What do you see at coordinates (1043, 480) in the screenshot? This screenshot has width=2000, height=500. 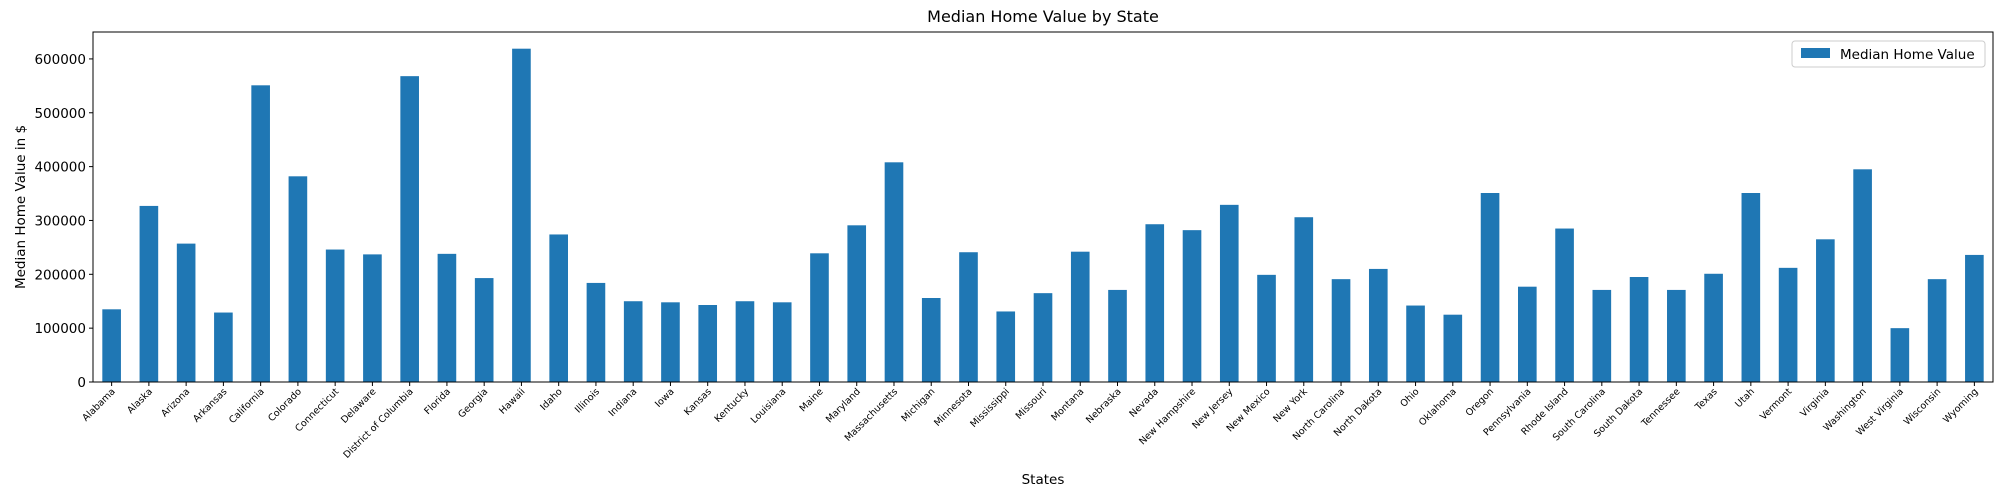 I see `x-axis-label: States` at bounding box center [1043, 480].